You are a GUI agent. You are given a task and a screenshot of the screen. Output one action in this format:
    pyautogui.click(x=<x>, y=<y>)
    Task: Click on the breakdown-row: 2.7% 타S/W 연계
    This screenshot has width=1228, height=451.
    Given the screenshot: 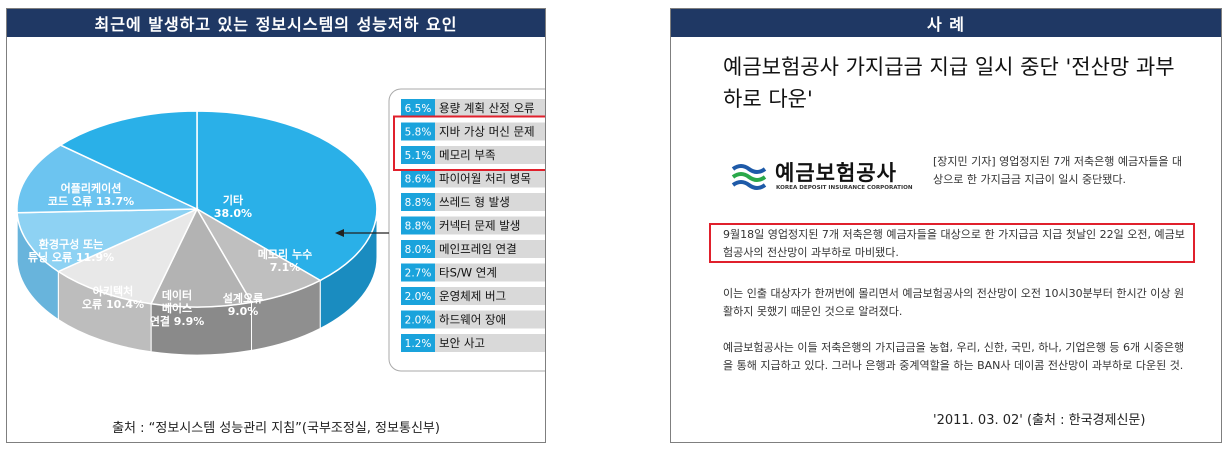 What is the action you would take?
    pyautogui.click(x=473, y=272)
    